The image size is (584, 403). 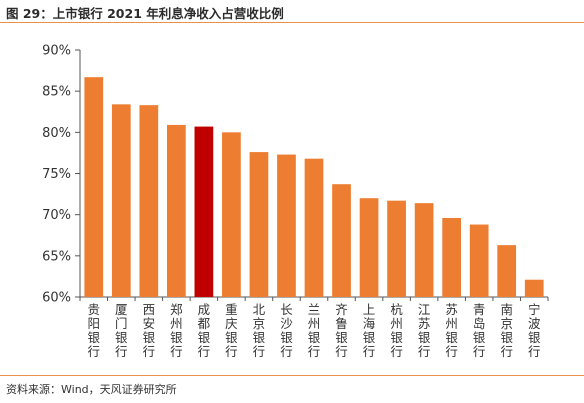 What do you see at coordinates (369, 330) in the screenshot?
I see `category-label: 上海银行` at bounding box center [369, 330].